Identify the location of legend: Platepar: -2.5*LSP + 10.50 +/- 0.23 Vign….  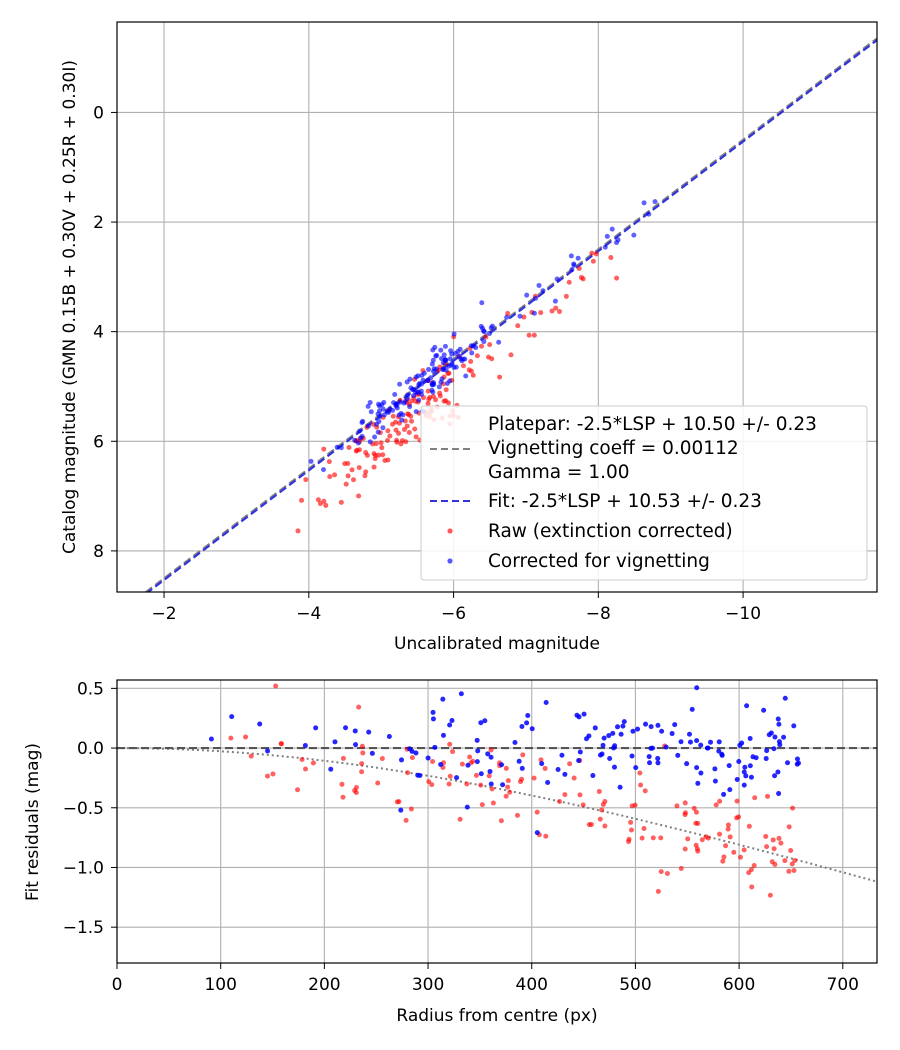
(644, 493).